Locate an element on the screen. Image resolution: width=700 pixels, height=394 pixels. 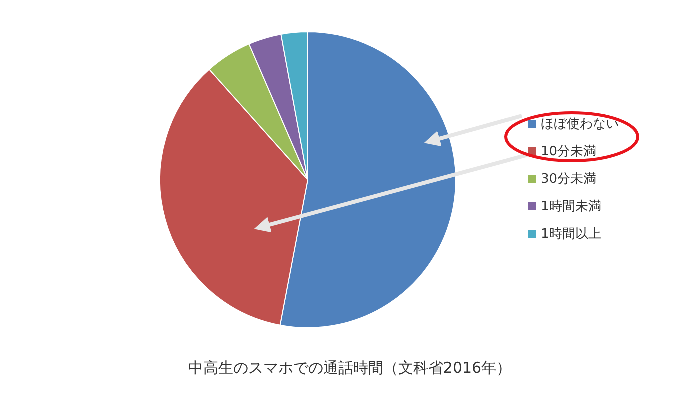
legend-label: 1時間未満 is located at coordinates (571, 207).